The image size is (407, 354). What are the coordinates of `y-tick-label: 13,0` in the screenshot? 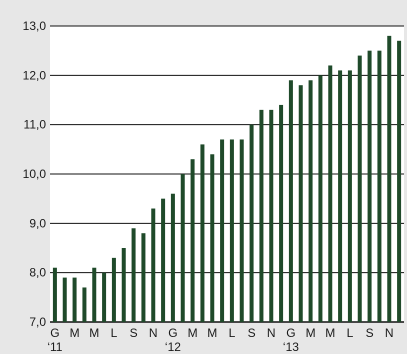 It's located at (35, 26).